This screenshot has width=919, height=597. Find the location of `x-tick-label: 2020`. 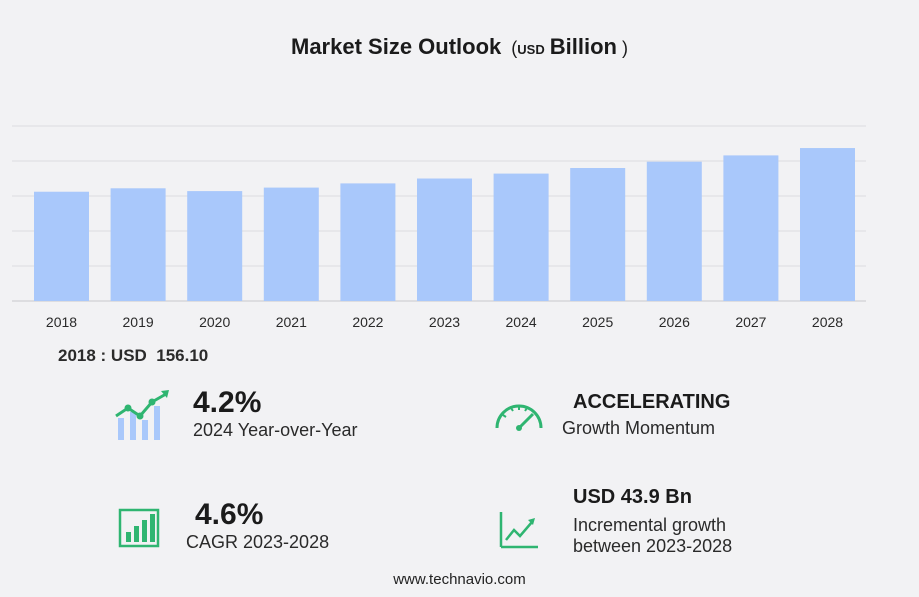

x-tick-label: 2020 is located at coordinates (214, 322).